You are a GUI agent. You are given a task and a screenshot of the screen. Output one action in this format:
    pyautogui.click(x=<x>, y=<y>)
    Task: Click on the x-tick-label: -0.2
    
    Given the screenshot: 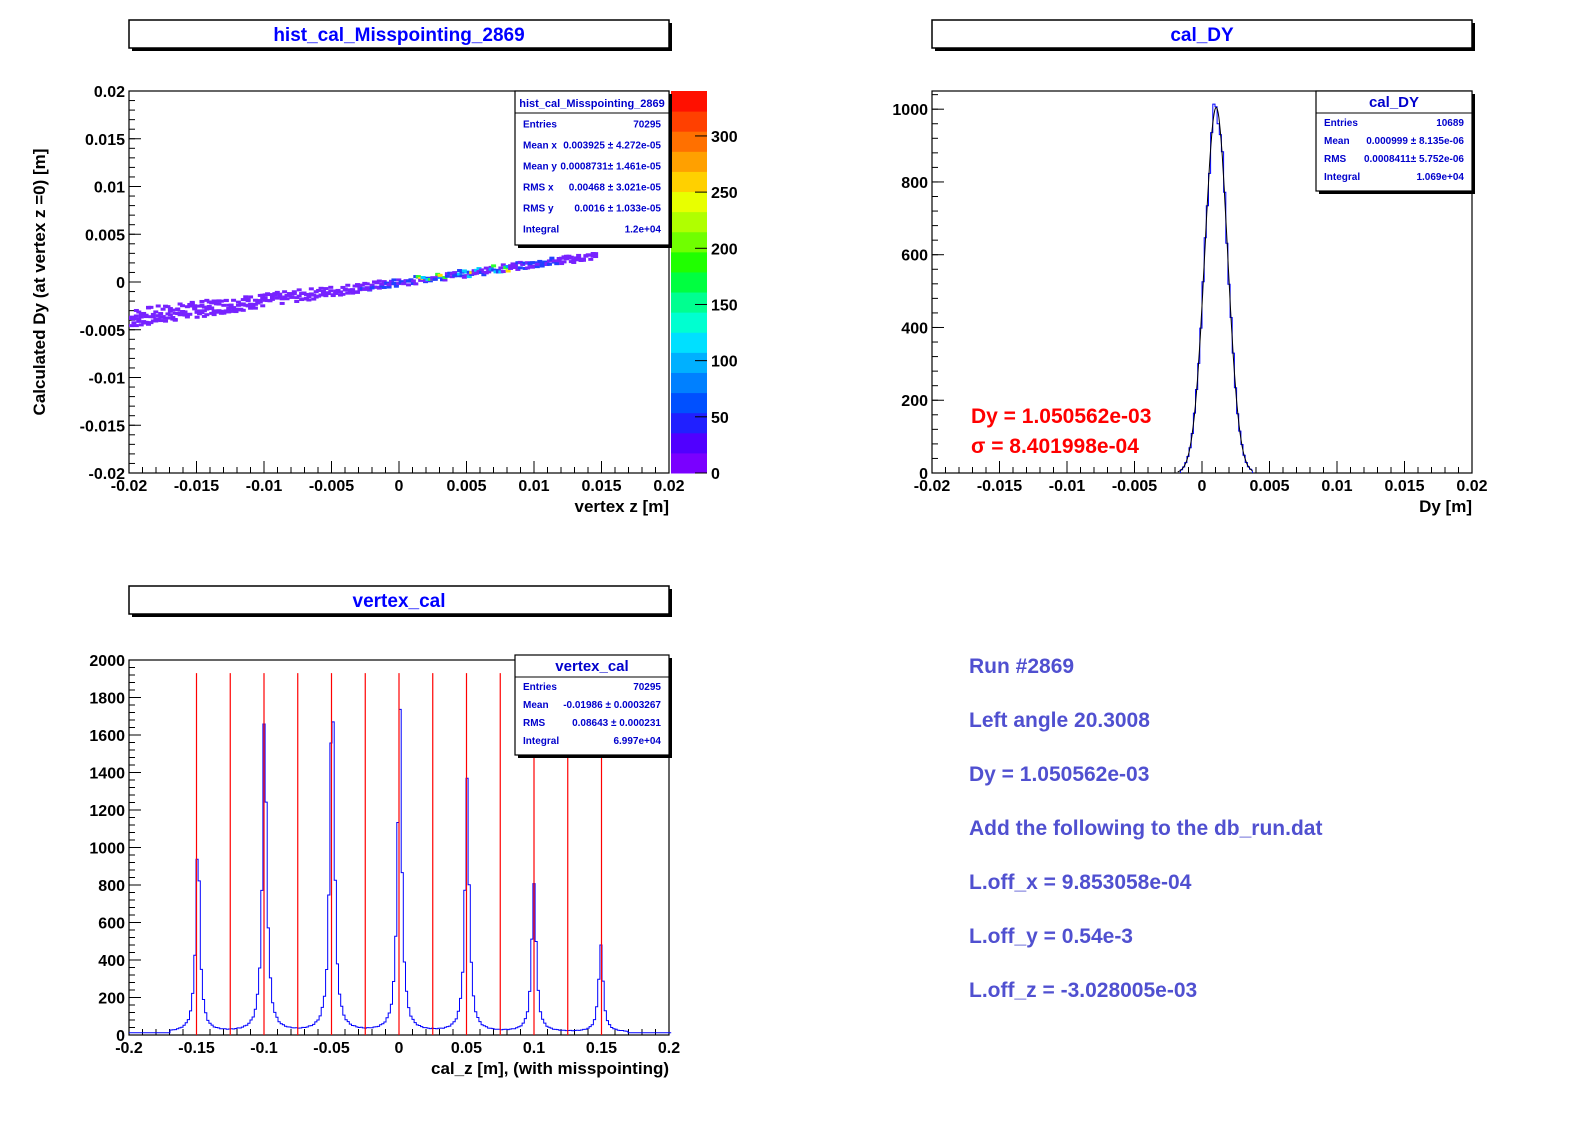 What is the action you would take?
    pyautogui.click(x=129, y=1048)
    